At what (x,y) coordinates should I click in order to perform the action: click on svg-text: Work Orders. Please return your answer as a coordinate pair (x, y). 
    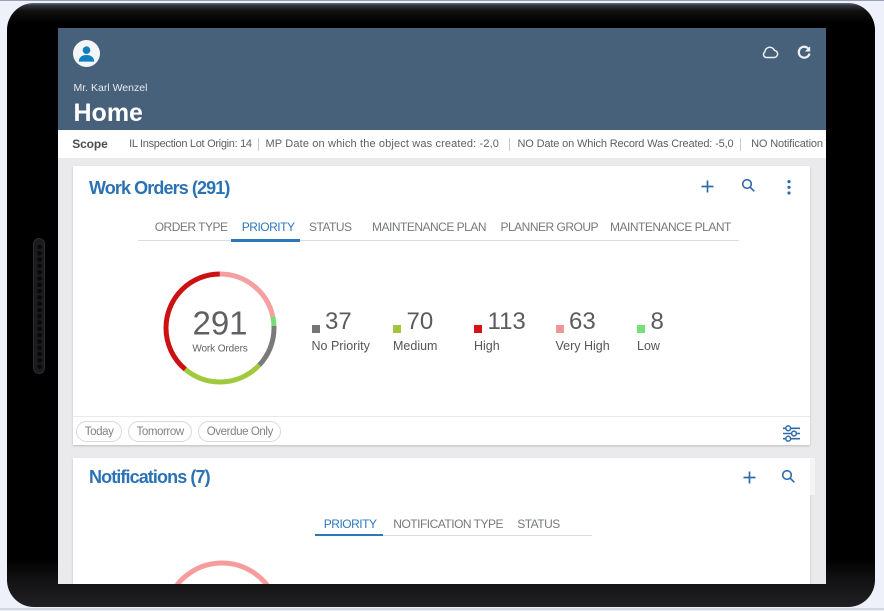
    Looking at the image, I should click on (219, 349).